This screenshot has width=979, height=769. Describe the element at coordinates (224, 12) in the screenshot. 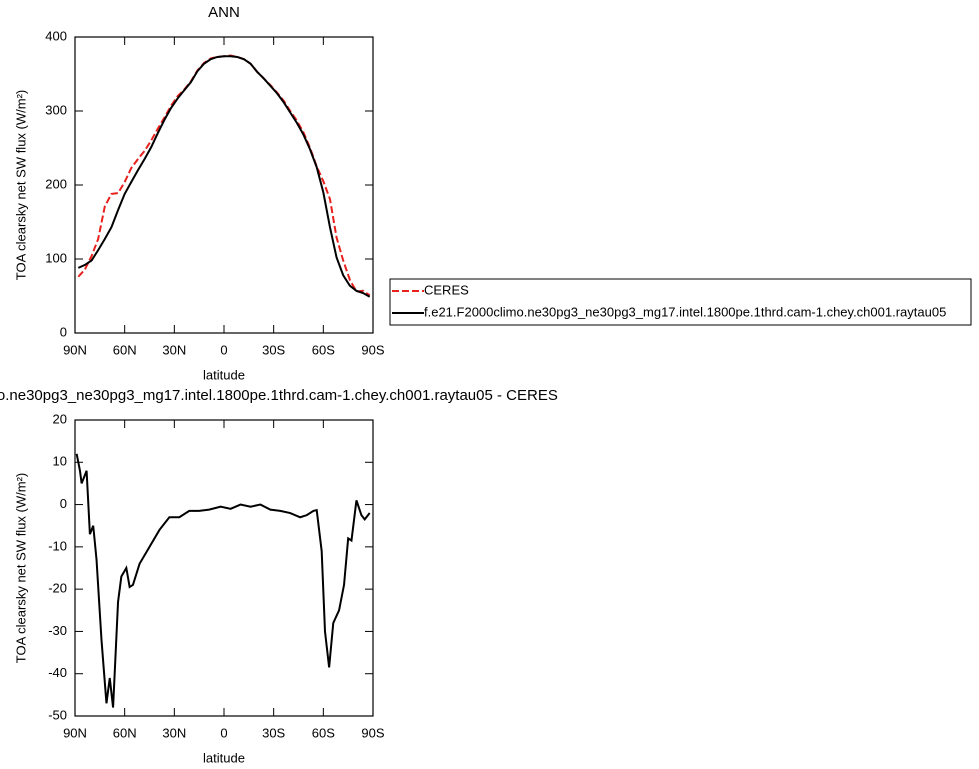

I see `chart-title: ANN` at that location.